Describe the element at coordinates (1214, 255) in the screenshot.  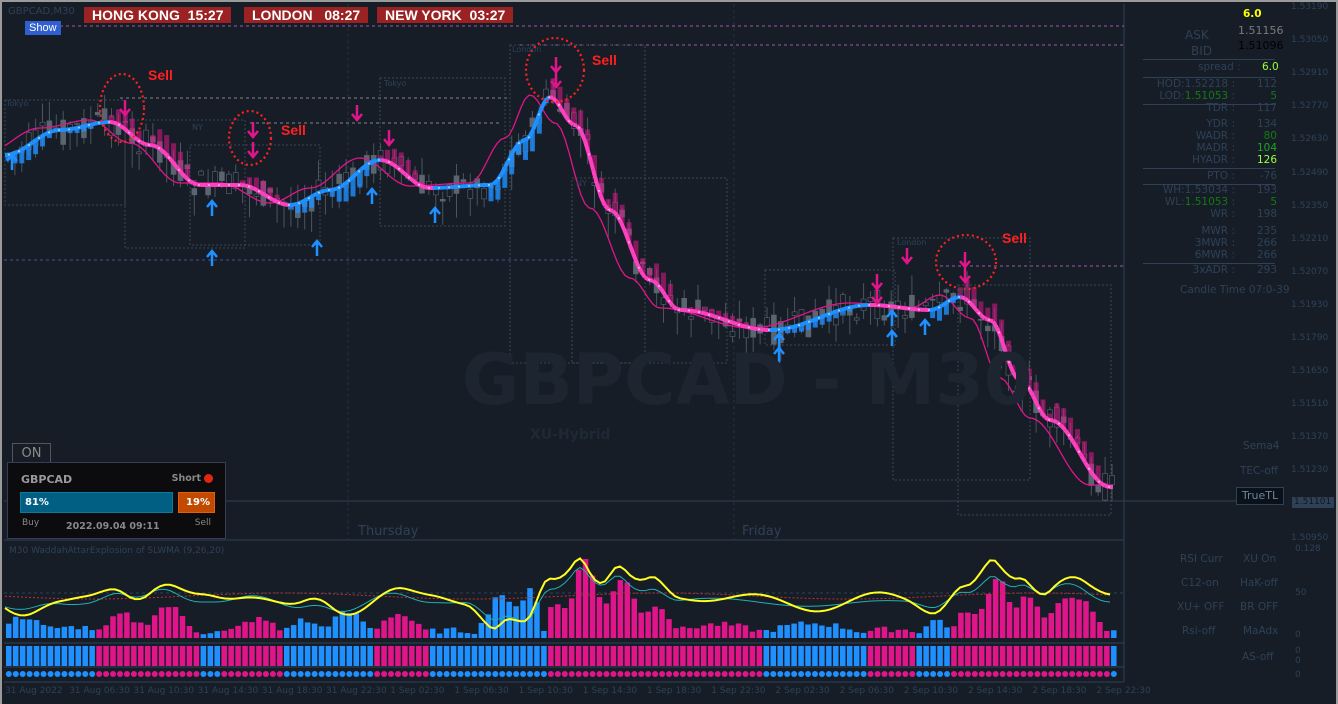
I see `info-row-label: 6MWR :` at that location.